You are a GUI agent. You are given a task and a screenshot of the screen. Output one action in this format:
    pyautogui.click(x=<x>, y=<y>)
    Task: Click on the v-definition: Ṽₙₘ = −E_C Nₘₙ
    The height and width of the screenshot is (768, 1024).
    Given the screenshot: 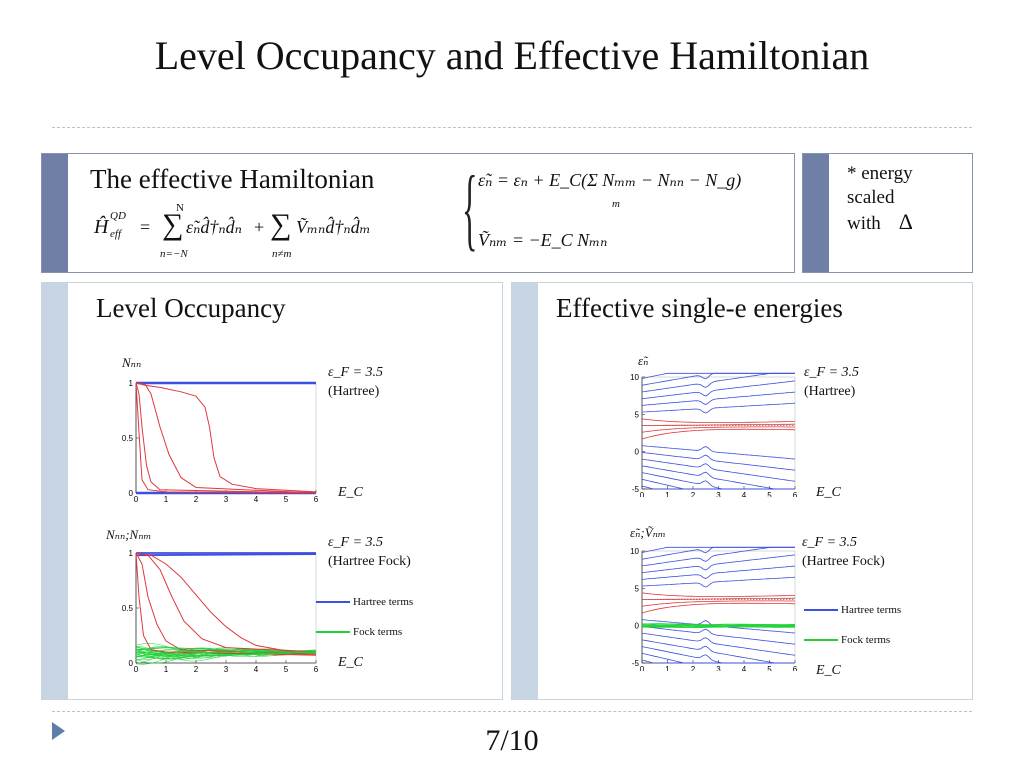 What is the action you would take?
    pyautogui.click(x=543, y=240)
    